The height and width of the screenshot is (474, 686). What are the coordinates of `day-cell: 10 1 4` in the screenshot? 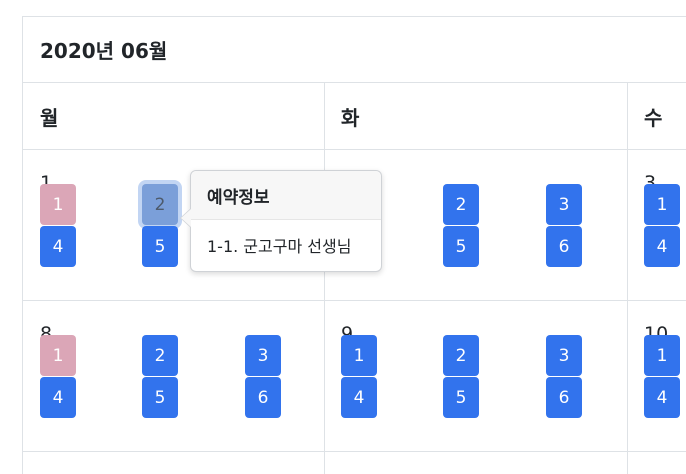 It's located at (656, 376).